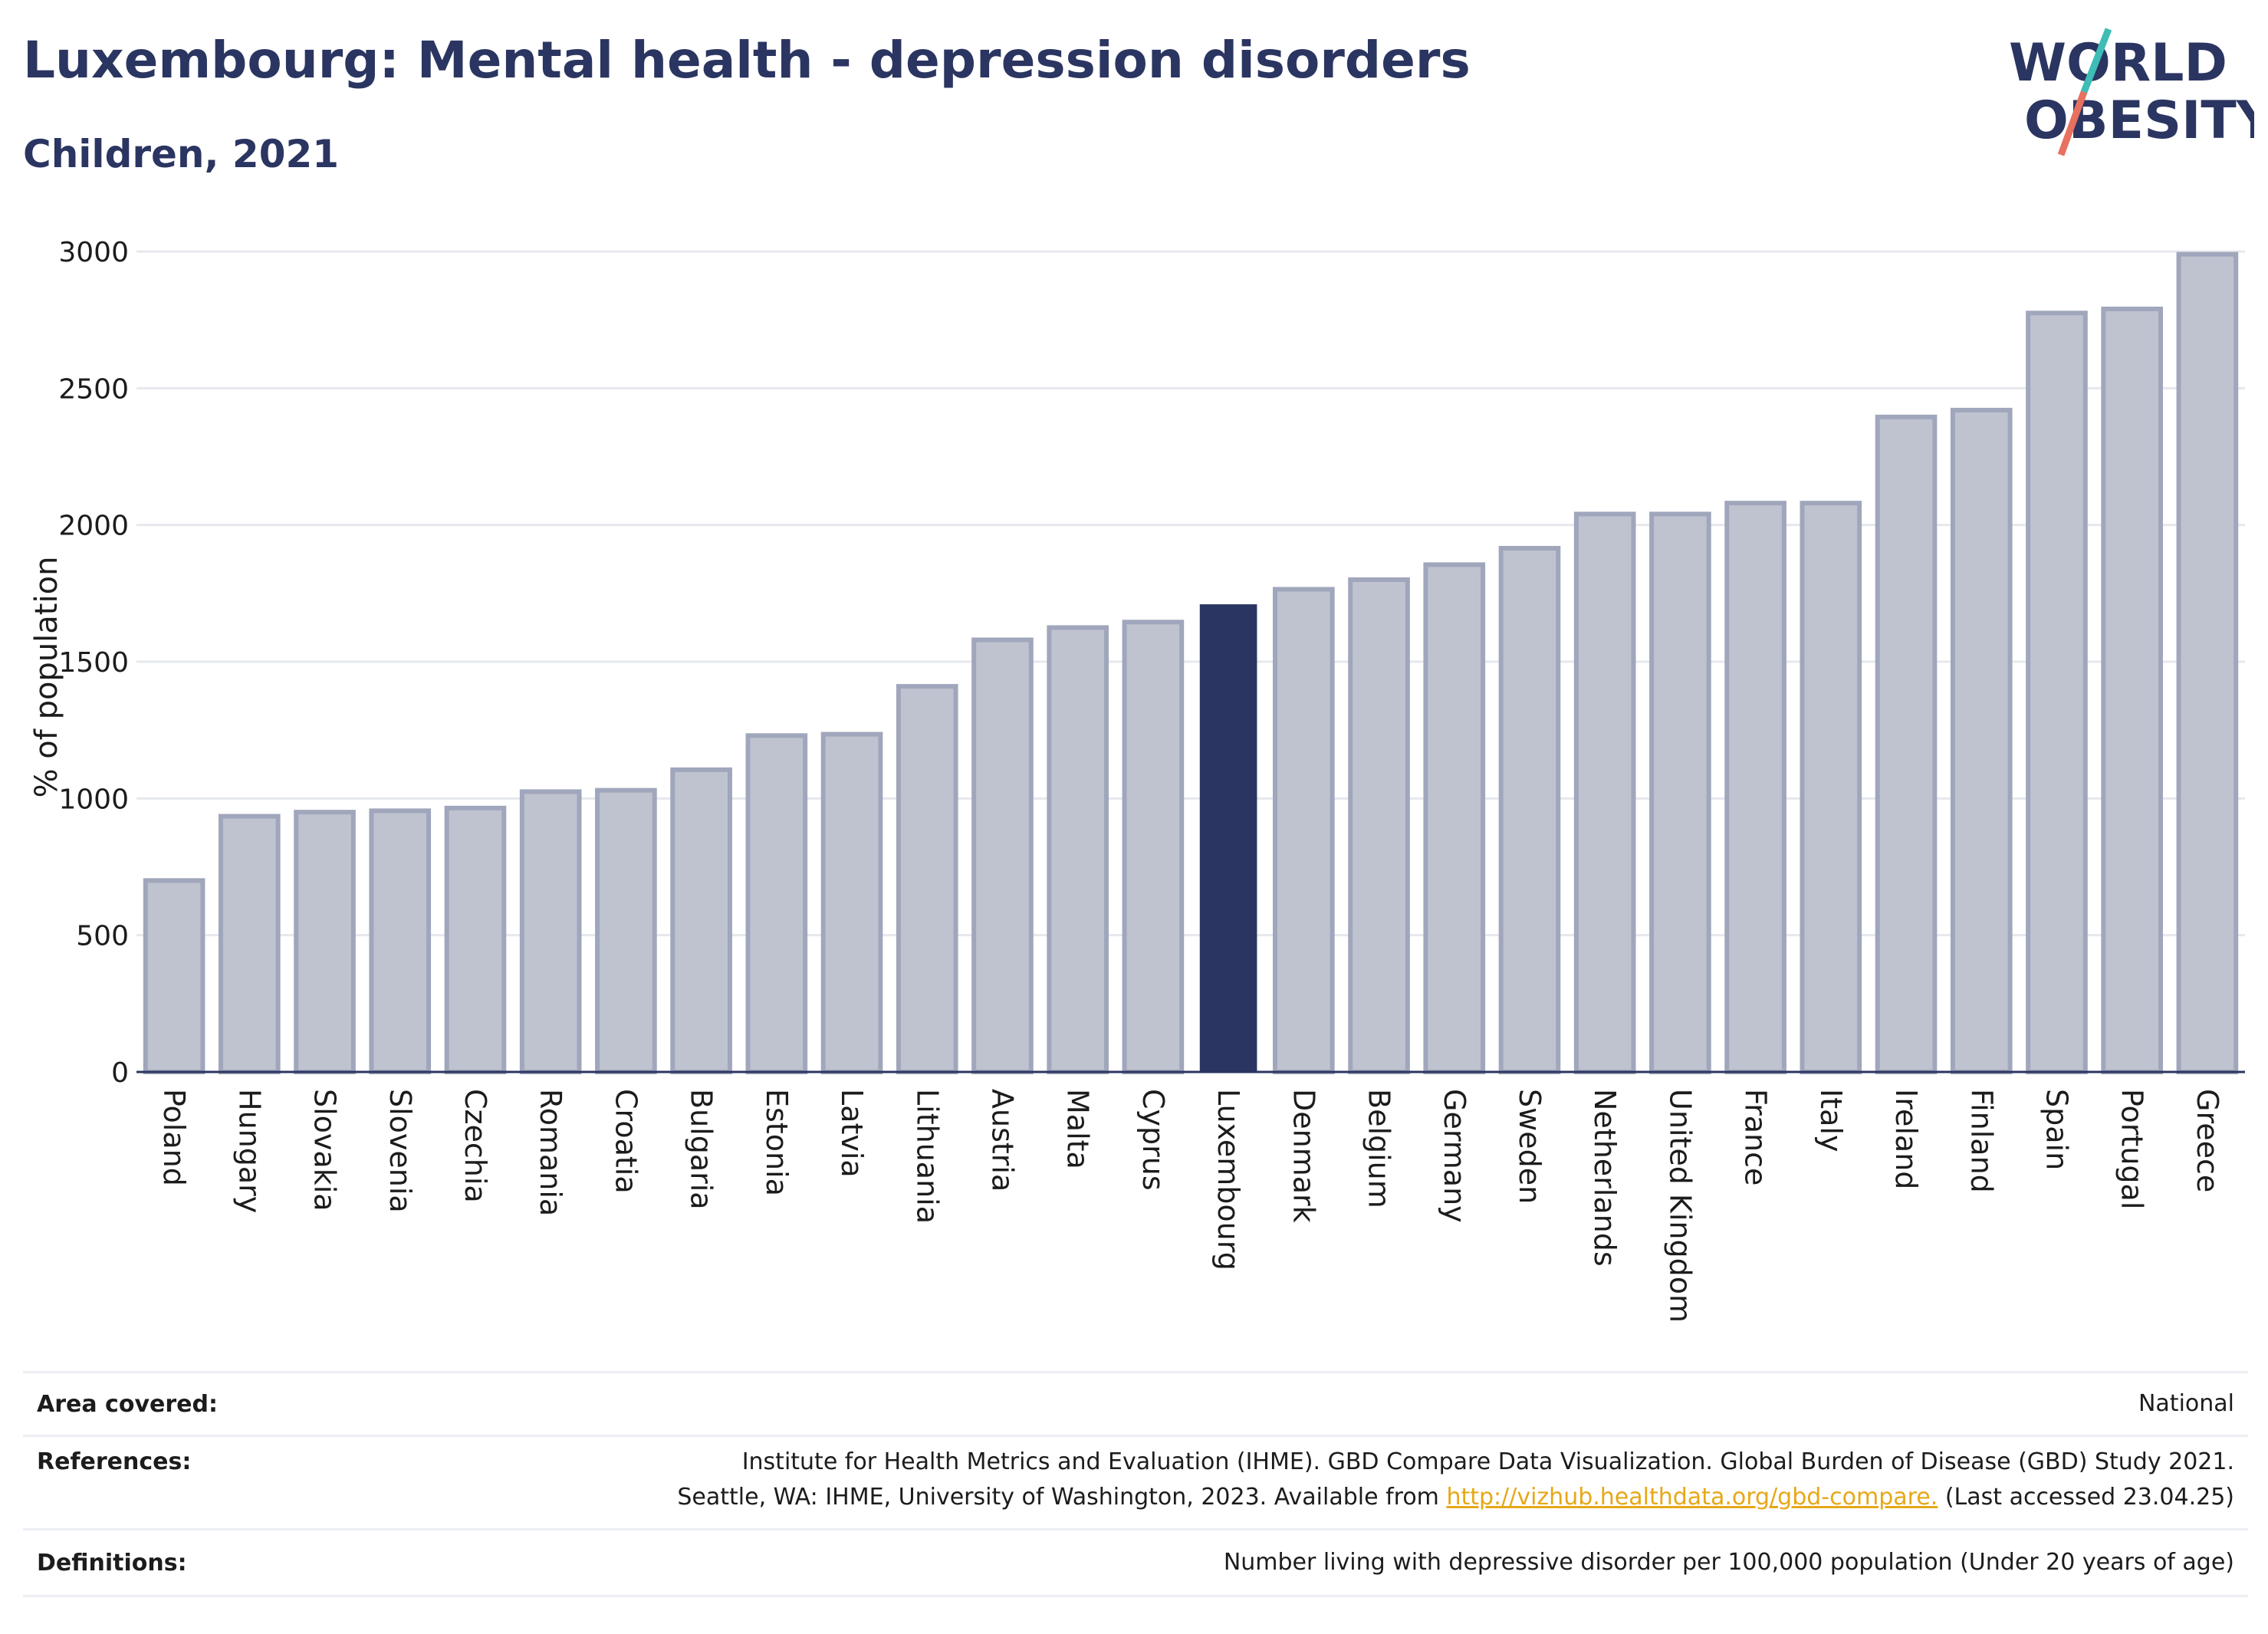  Describe the element at coordinates (1831, 788) in the screenshot. I see `bar-italy` at that location.